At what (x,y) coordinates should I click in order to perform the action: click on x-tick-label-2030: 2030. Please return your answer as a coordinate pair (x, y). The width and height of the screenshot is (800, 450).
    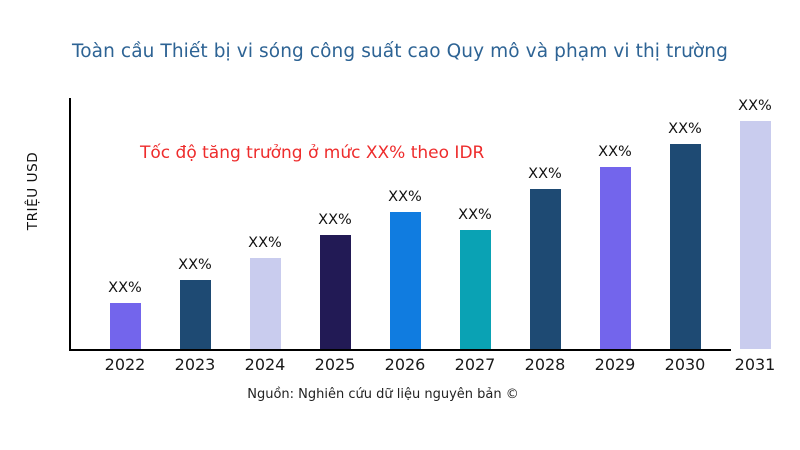
    Looking at the image, I should click on (685, 364).